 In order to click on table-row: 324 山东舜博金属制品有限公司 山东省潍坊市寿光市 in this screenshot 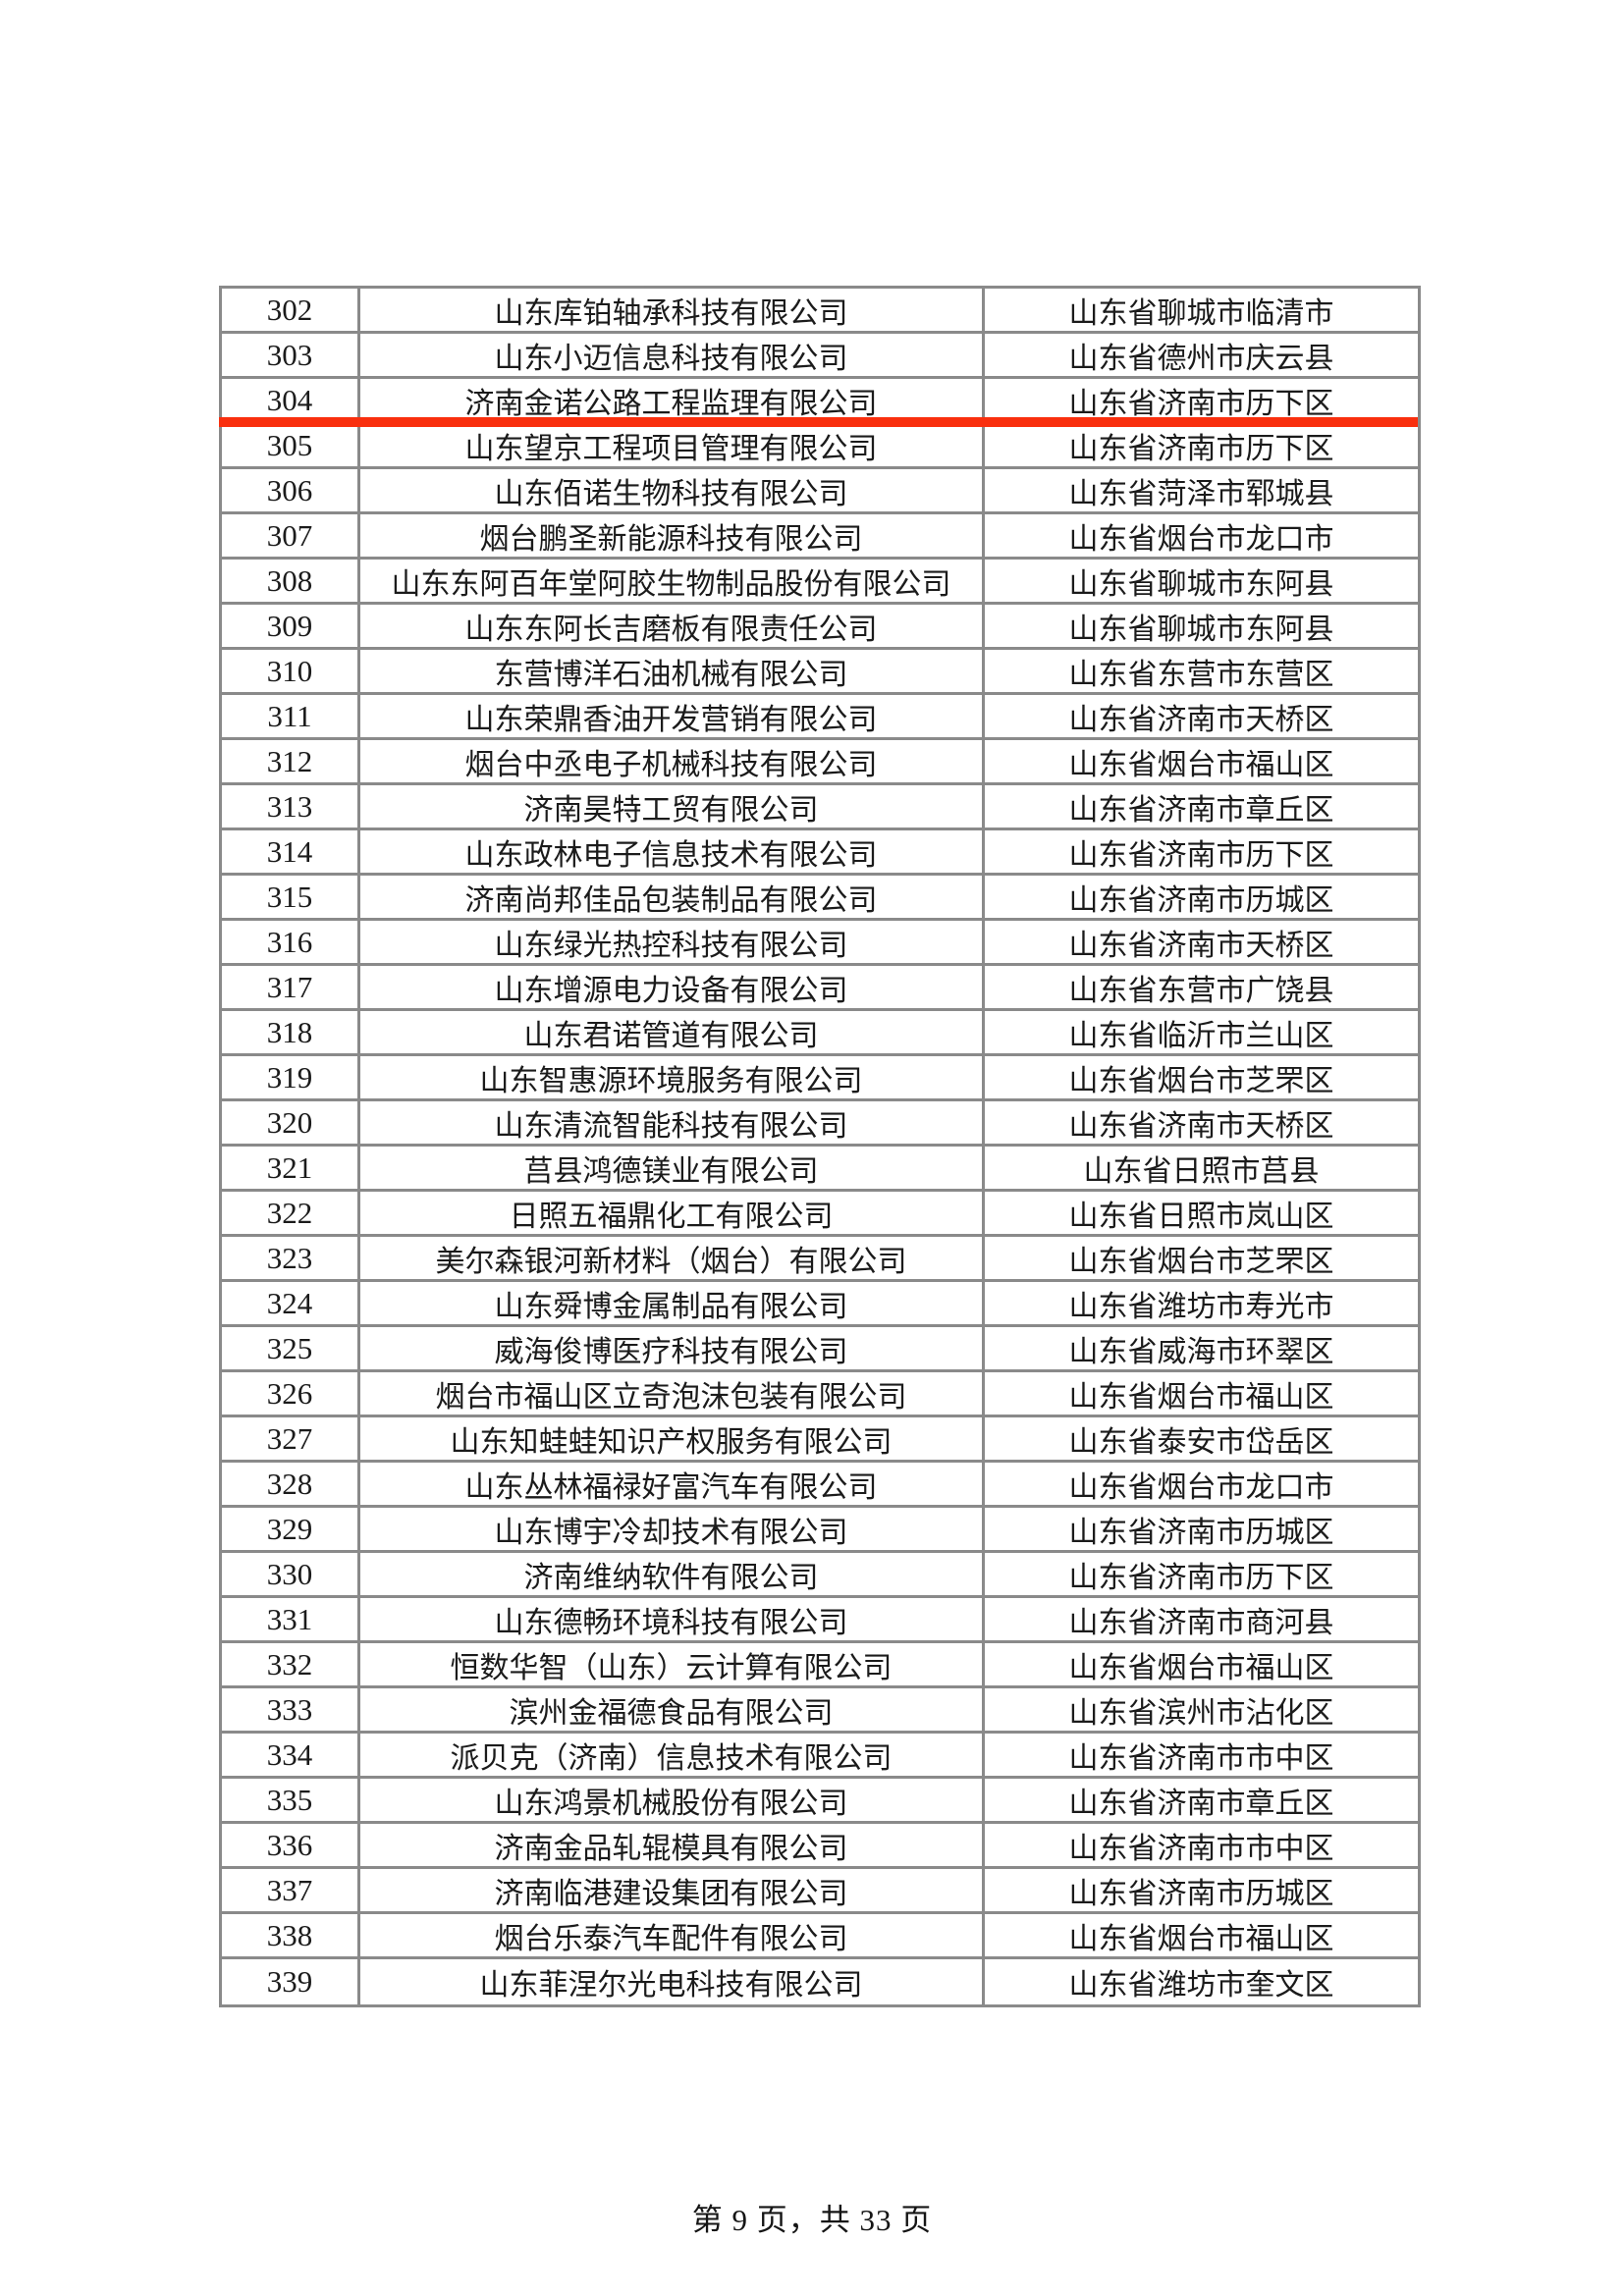, I will do `click(820, 1305)`.